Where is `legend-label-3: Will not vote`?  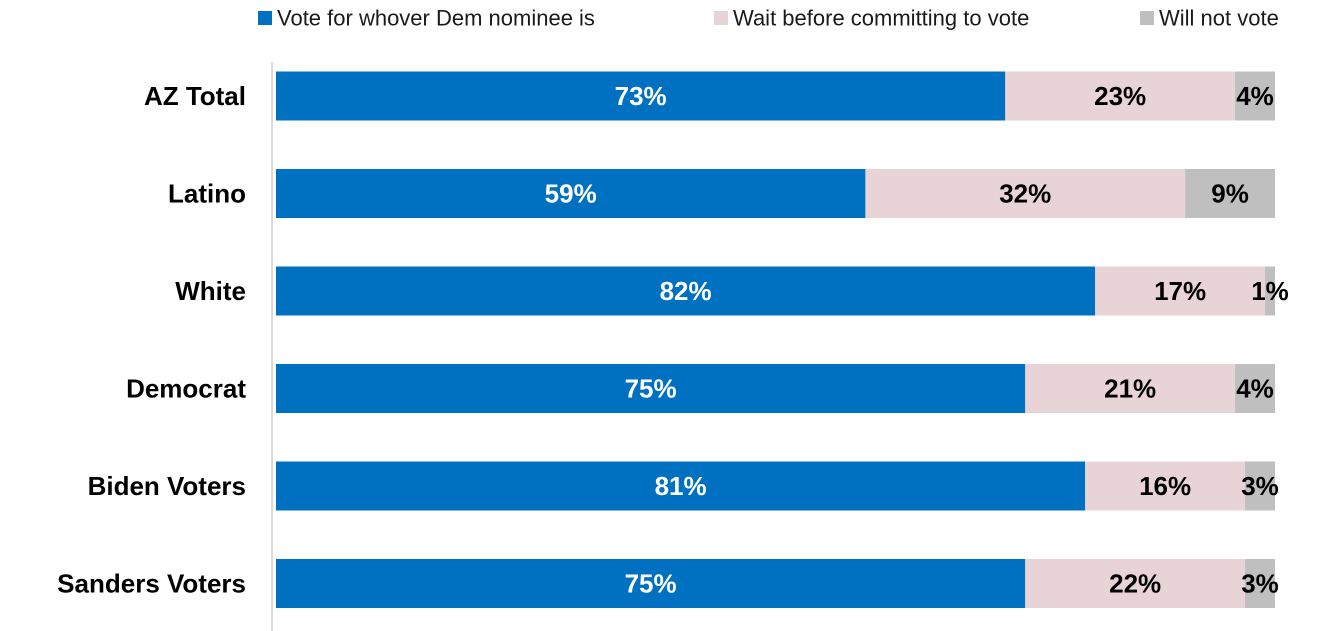
legend-label-3: Will not vote is located at coordinates (1219, 18).